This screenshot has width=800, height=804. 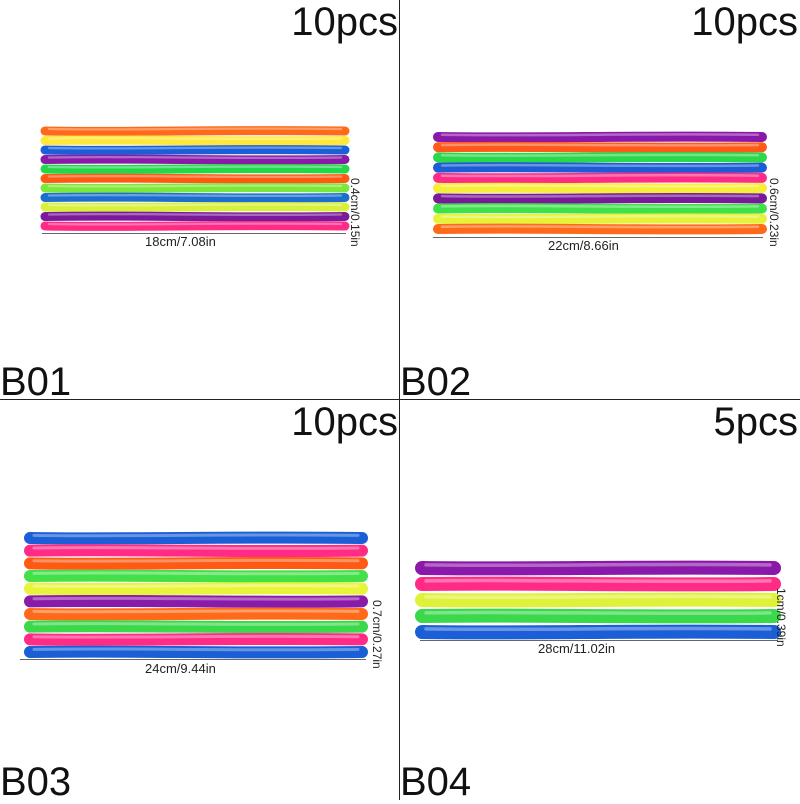 I want to click on width-label: 0.6cm/0.23in, so click(x=774, y=212).